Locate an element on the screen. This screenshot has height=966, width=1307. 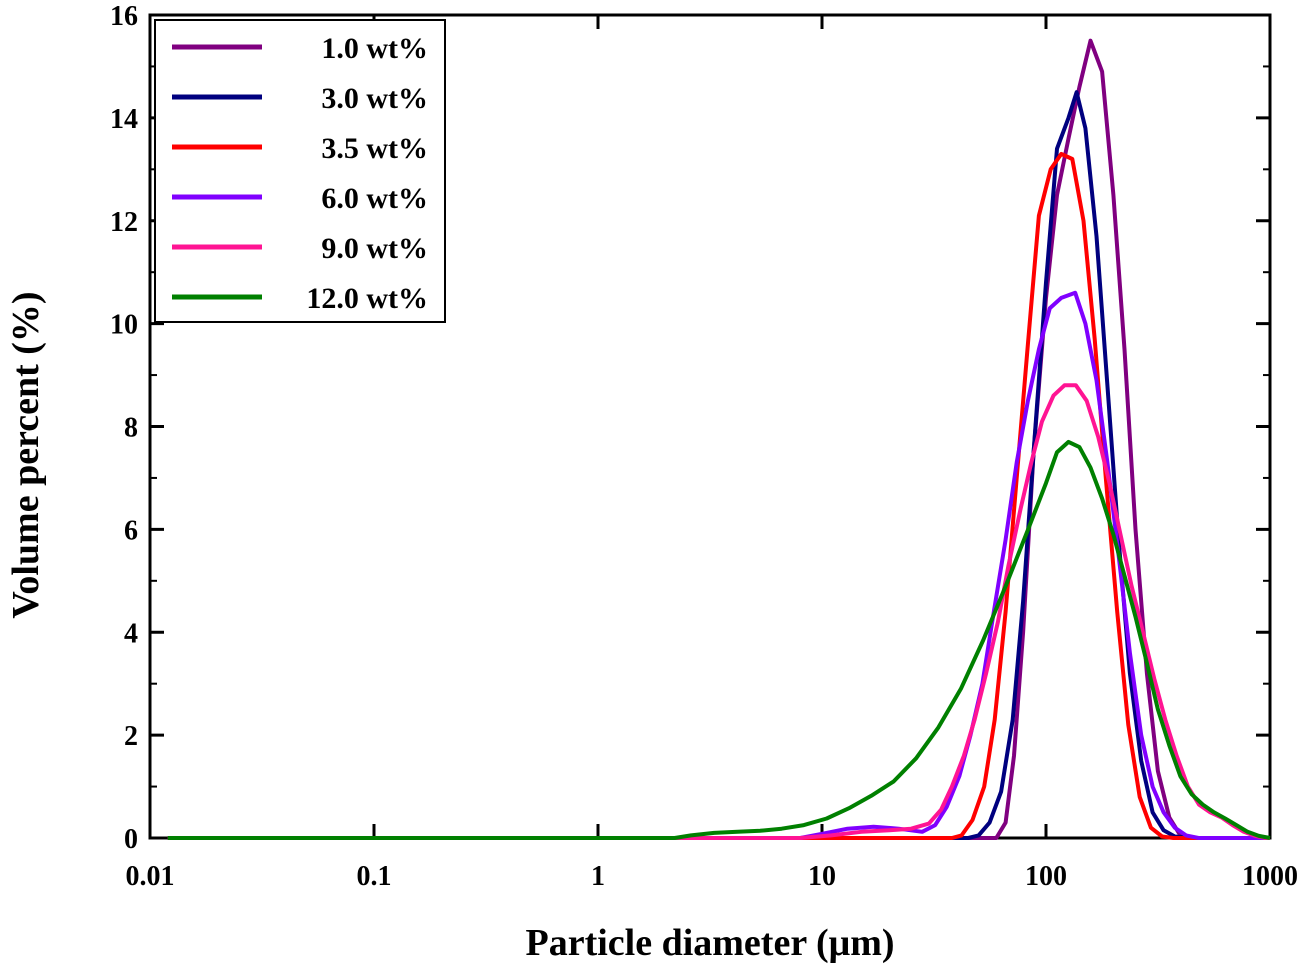
legend-label: 3.0 wt% is located at coordinates (374, 98).